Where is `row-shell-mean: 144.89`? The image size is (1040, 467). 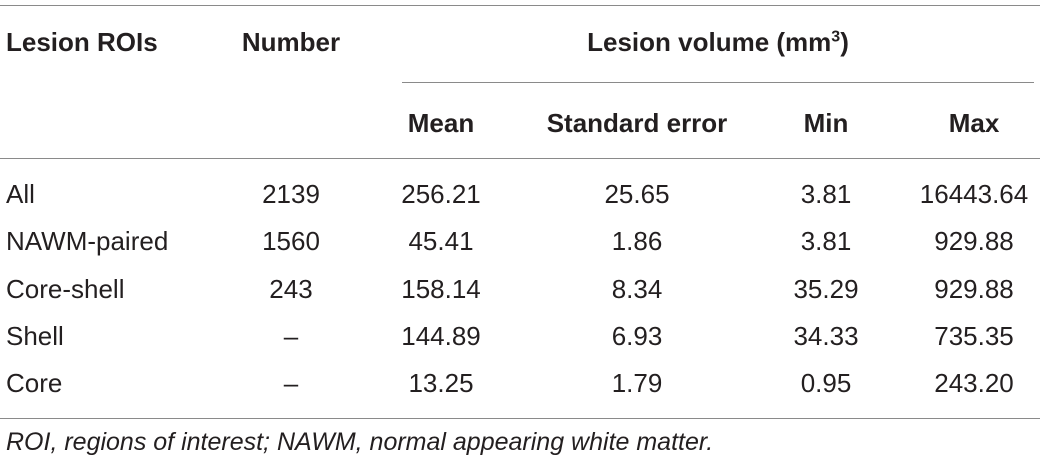
row-shell-mean: 144.89 is located at coordinates (441, 336).